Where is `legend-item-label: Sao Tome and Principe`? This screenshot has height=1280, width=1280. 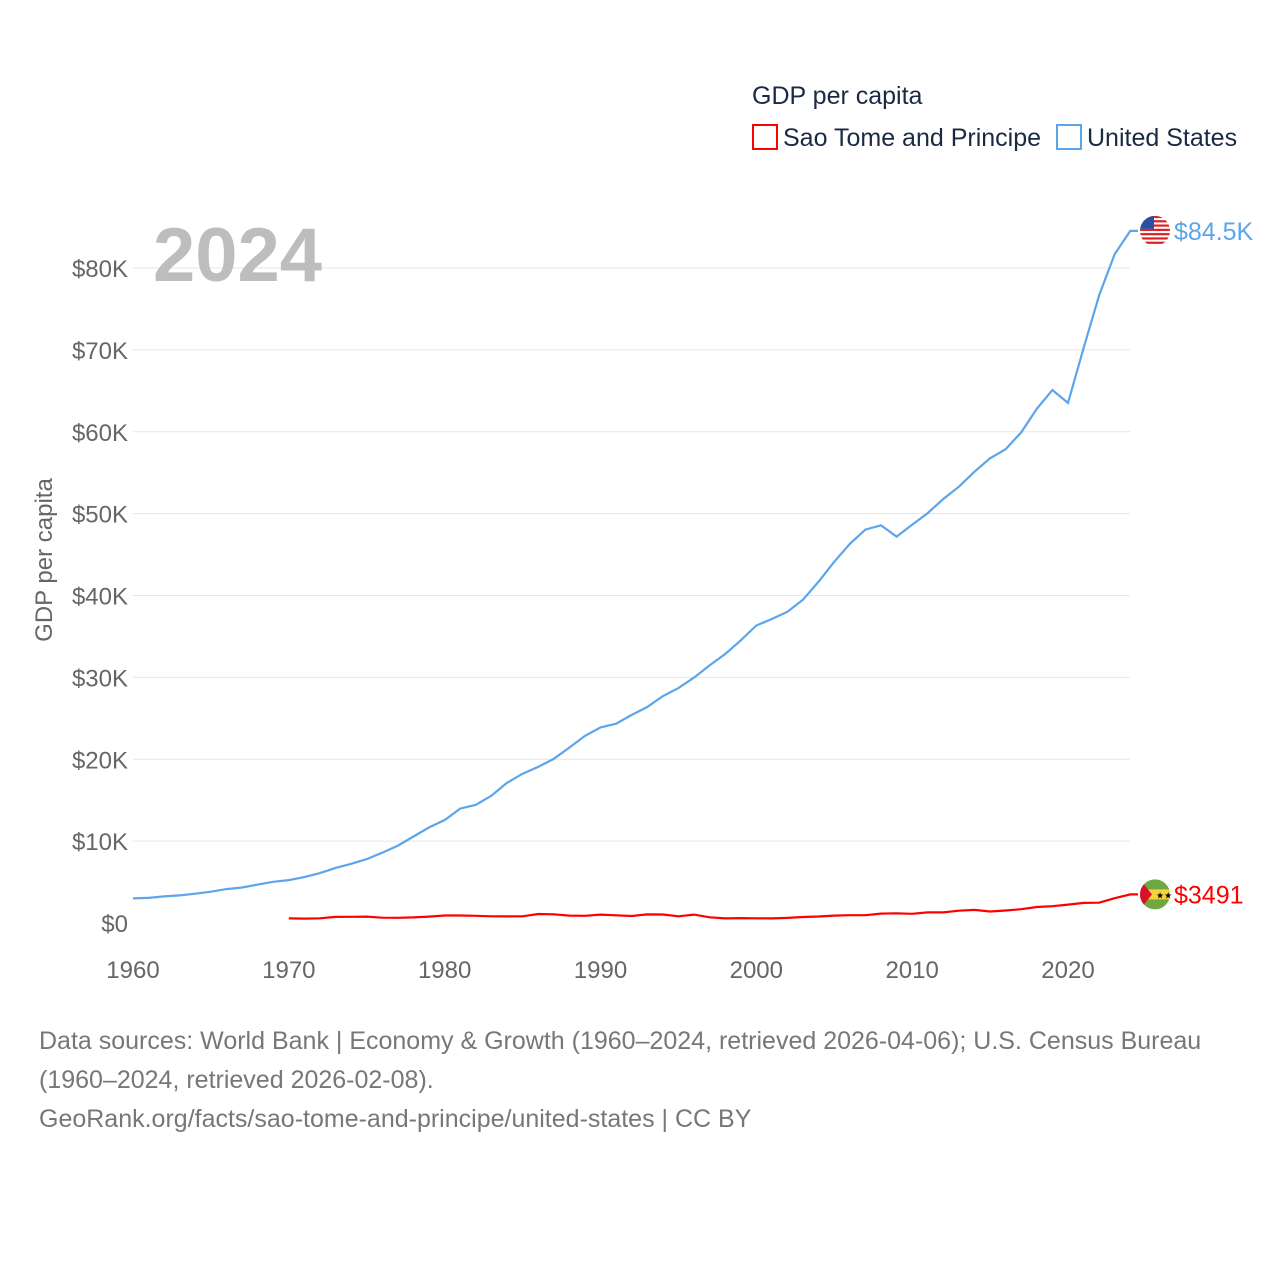
legend-item-label: Sao Tome and Principe is located at coordinates (912, 138).